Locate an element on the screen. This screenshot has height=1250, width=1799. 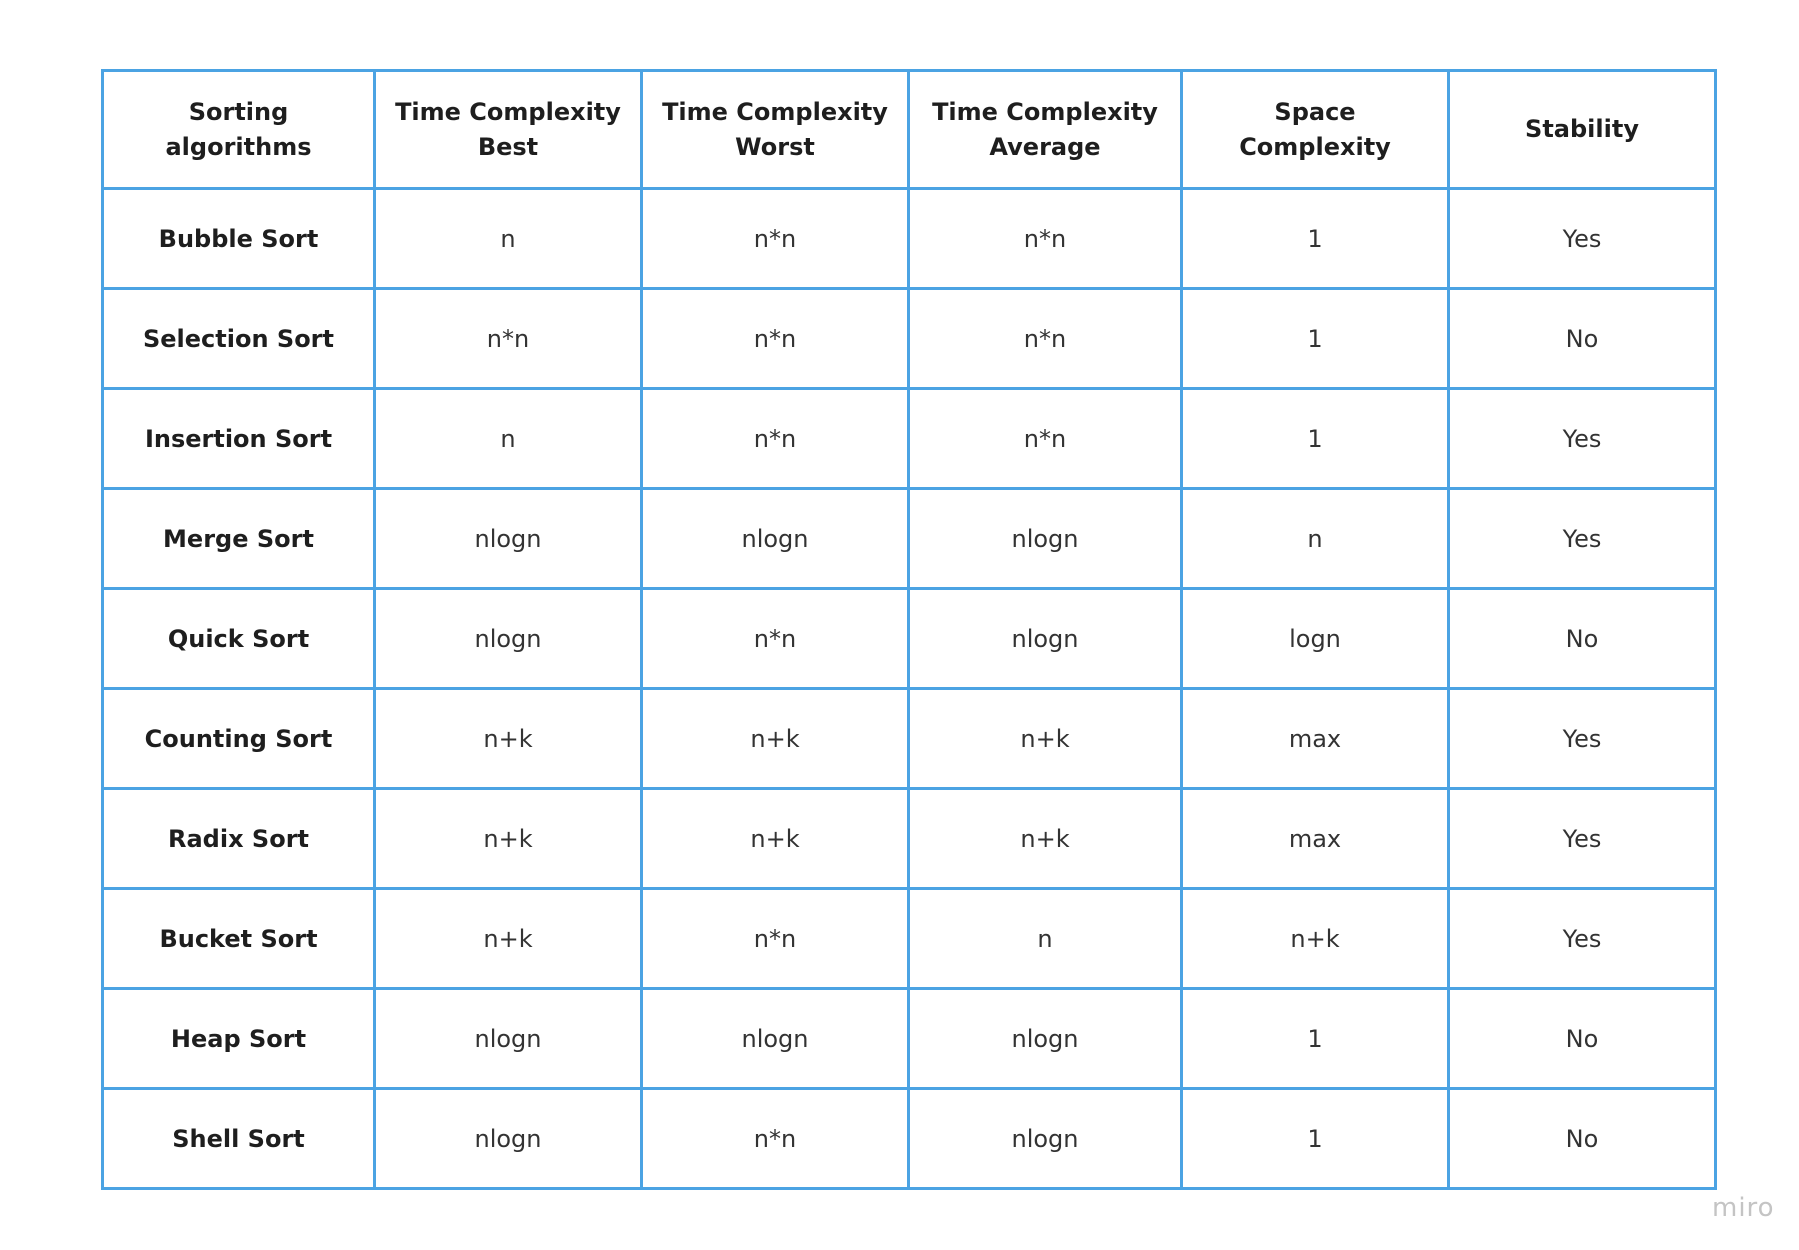
header-space-complexity: Space Complexity is located at coordinates (1315, 129).